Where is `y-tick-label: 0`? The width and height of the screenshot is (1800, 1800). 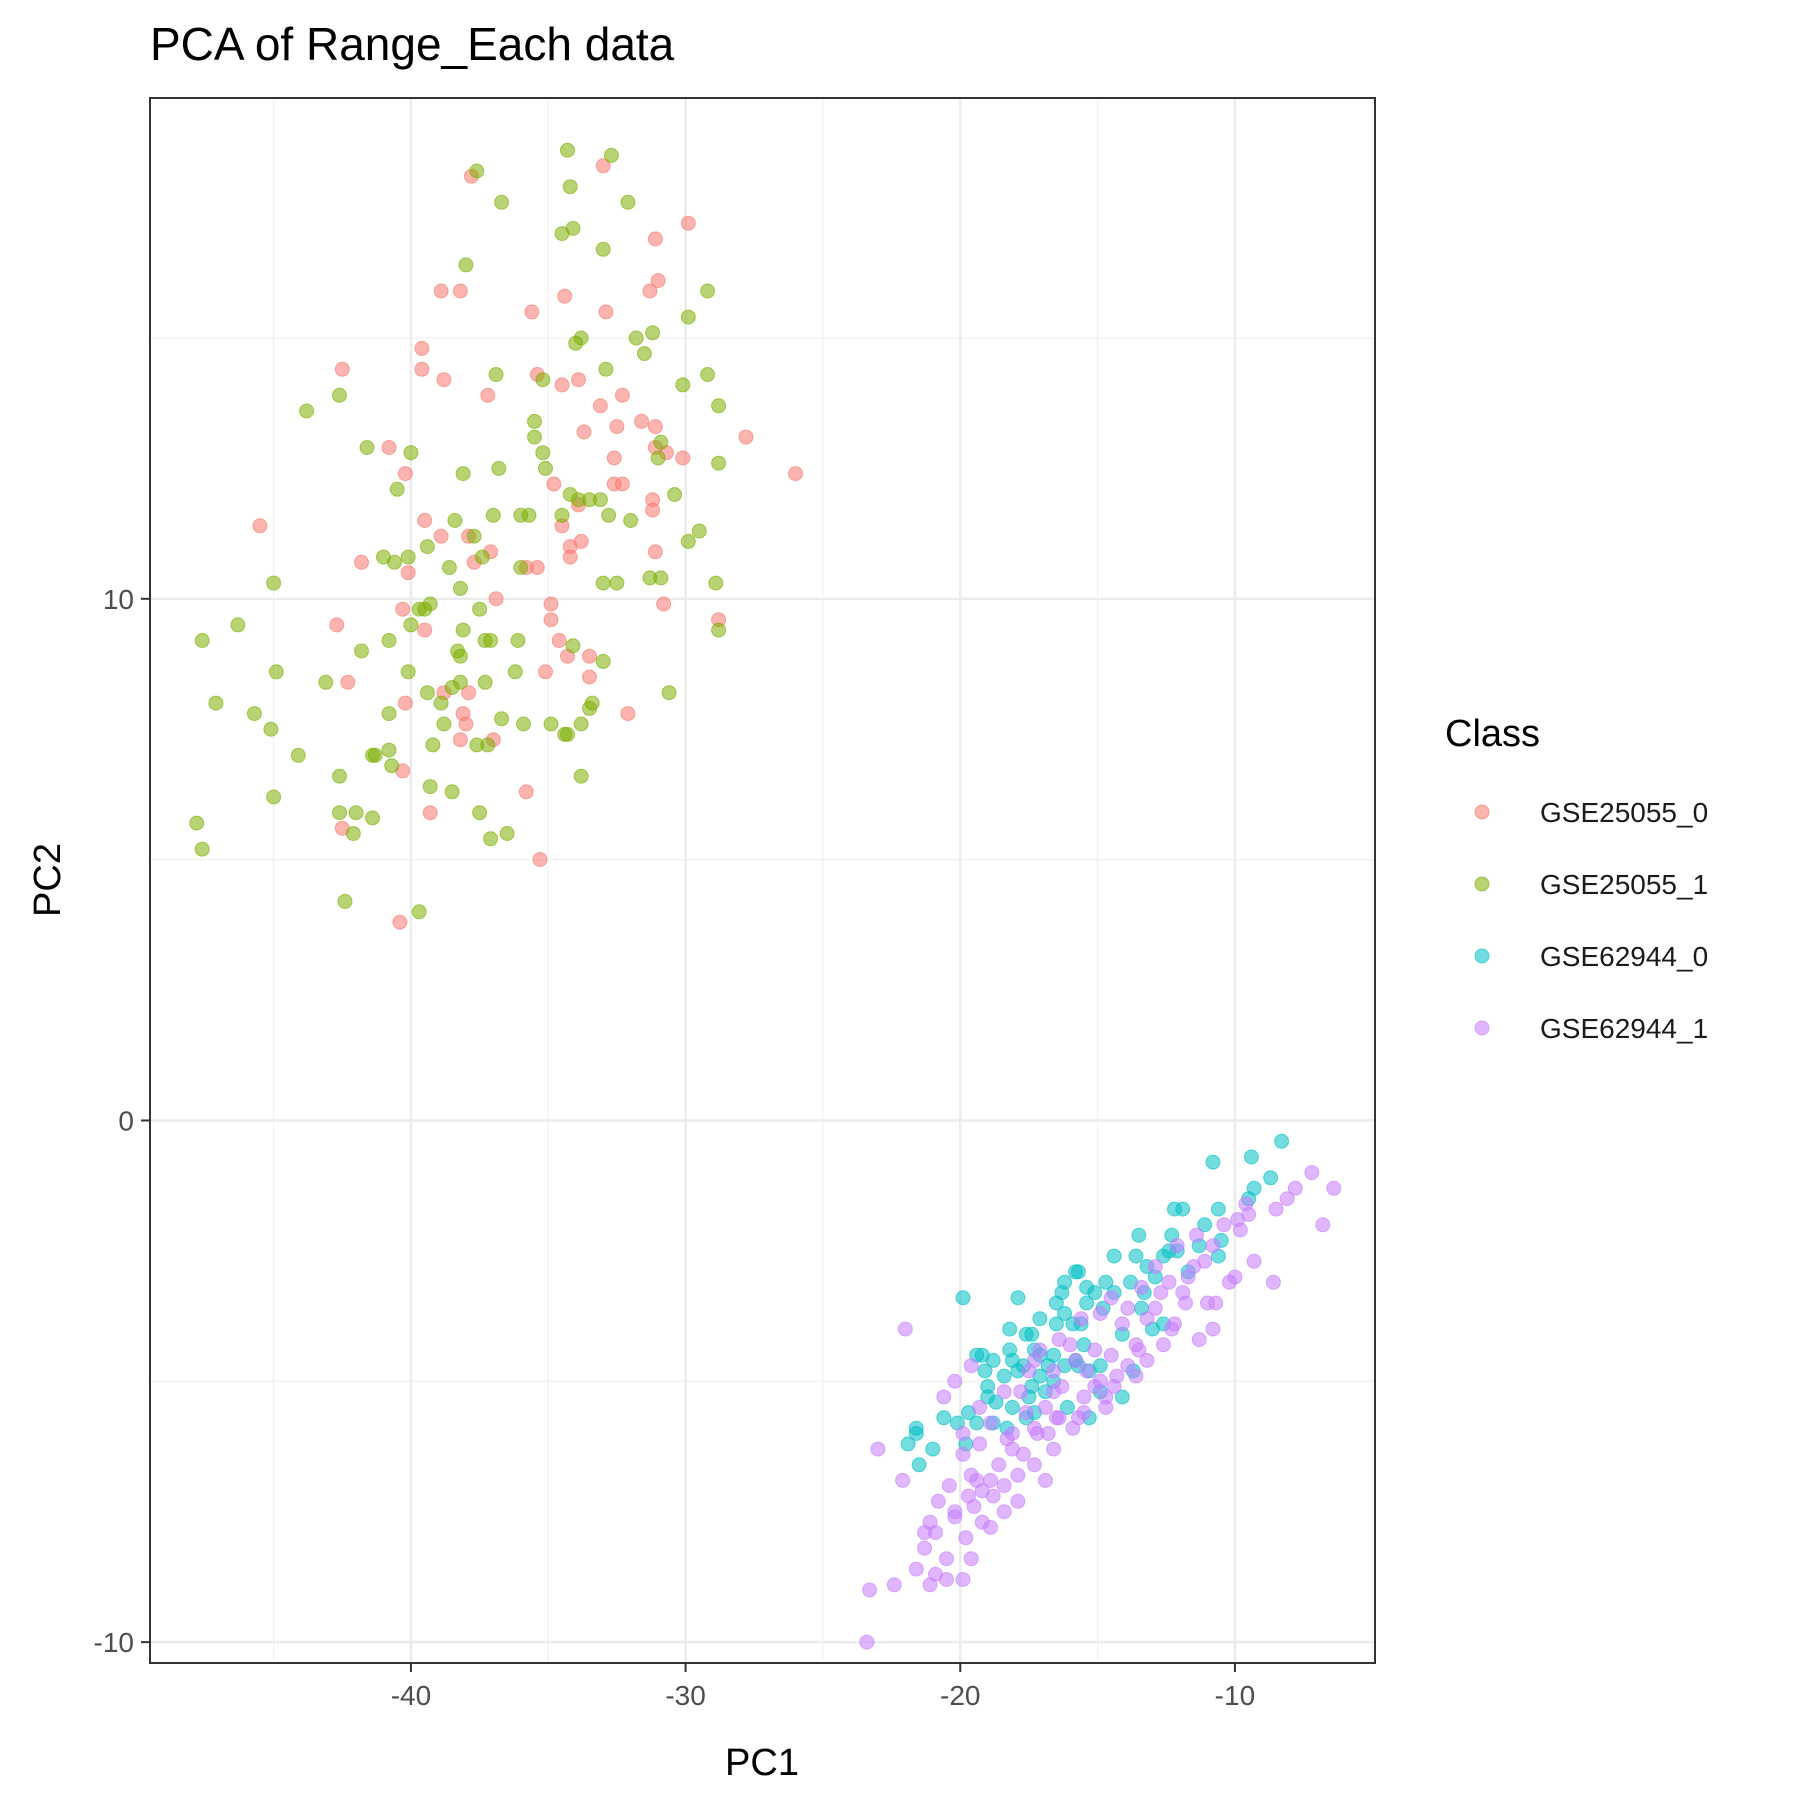 y-tick-label: 0 is located at coordinates (126, 1120).